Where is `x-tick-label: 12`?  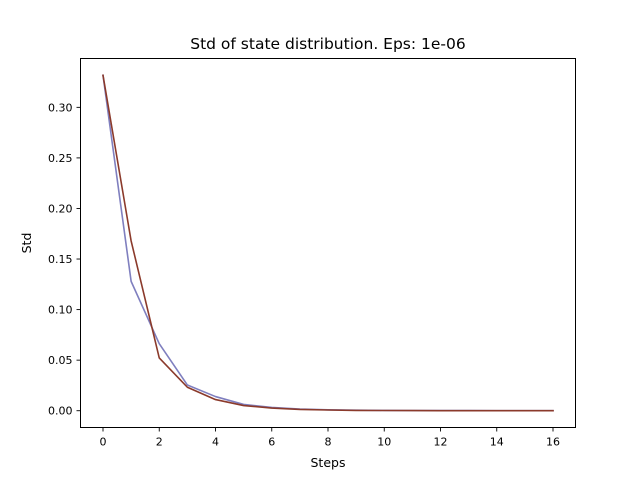 x-tick-label: 12 is located at coordinates (441, 442).